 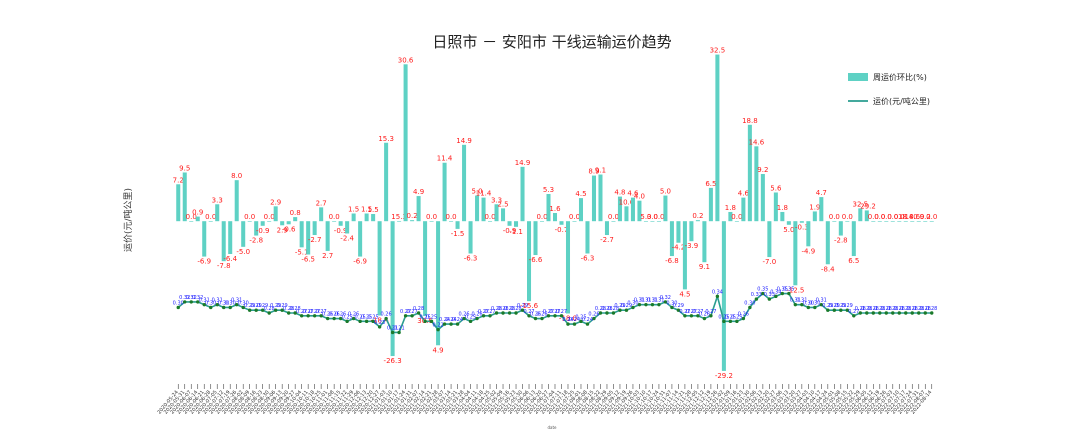 I want to click on bar-data-label: -4.9, so click(x=808, y=251).